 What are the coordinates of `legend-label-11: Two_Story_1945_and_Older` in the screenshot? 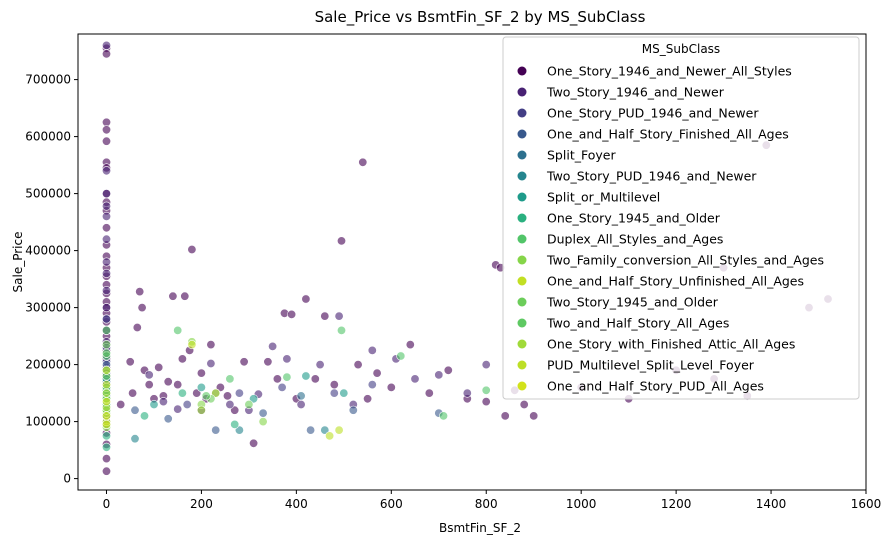 It's located at (632, 302).